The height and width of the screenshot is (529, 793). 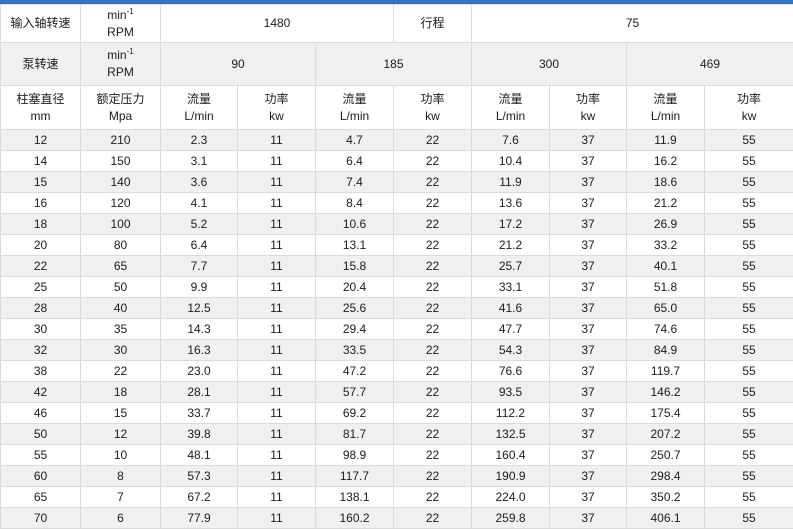 What do you see at coordinates (199, 287) in the screenshot?
I see `flow-cell: 9.9` at bounding box center [199, 287].